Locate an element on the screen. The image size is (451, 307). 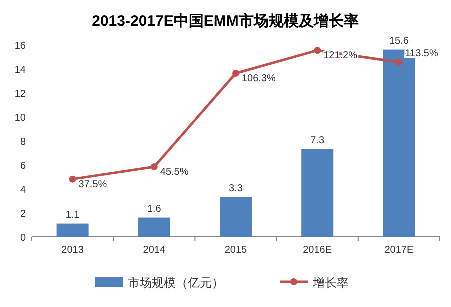
chart-title: 2013-2017E中国EMM市场规模及增长率 is located at coordinates (225, 21).